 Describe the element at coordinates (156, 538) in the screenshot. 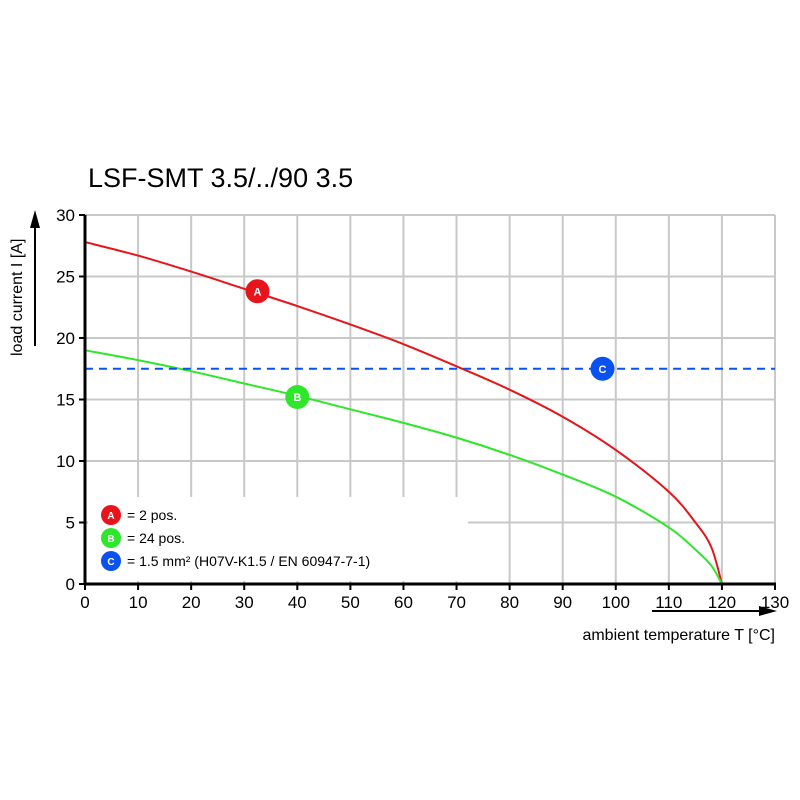

I see `legend-entry: = 24 pos.` at that location.